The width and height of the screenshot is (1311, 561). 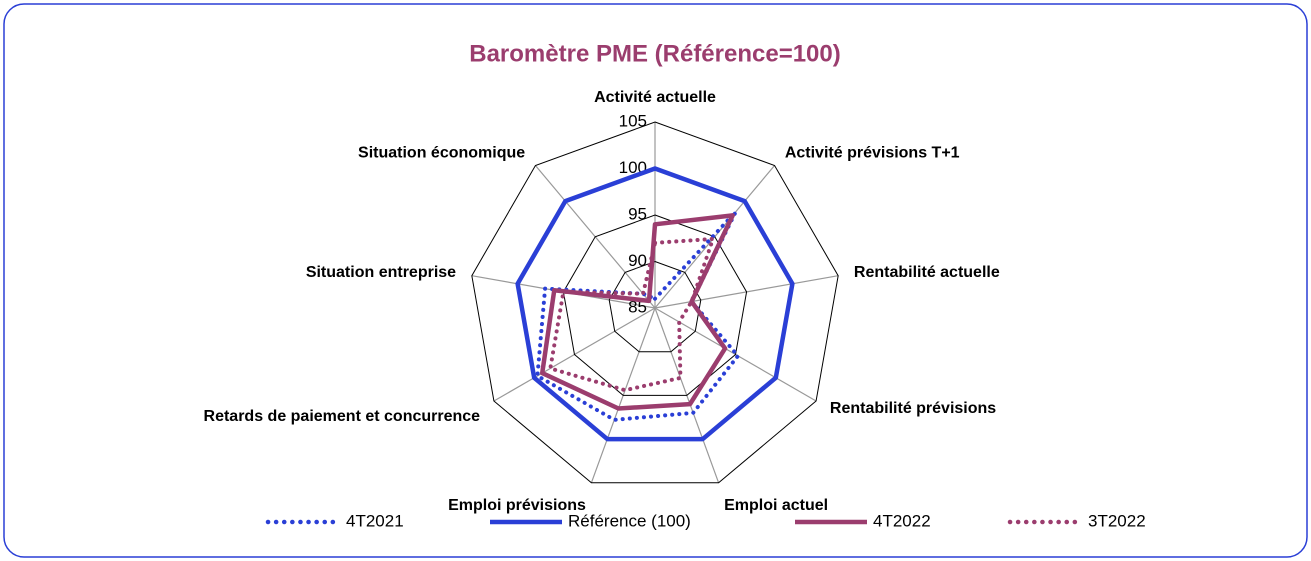 What do you see at coordinates (637, 260) in the screenshot?
I see `tick-label: 90` at bounding box center [637, 260].